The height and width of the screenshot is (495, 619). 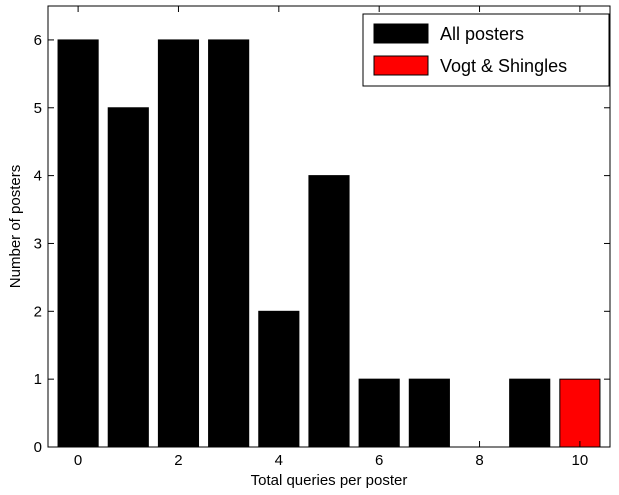 What do you see at coordinates (482, 34) in the screenshot?
I see `legend-label-all-posters: All posters` at bounding box center [482, 34].